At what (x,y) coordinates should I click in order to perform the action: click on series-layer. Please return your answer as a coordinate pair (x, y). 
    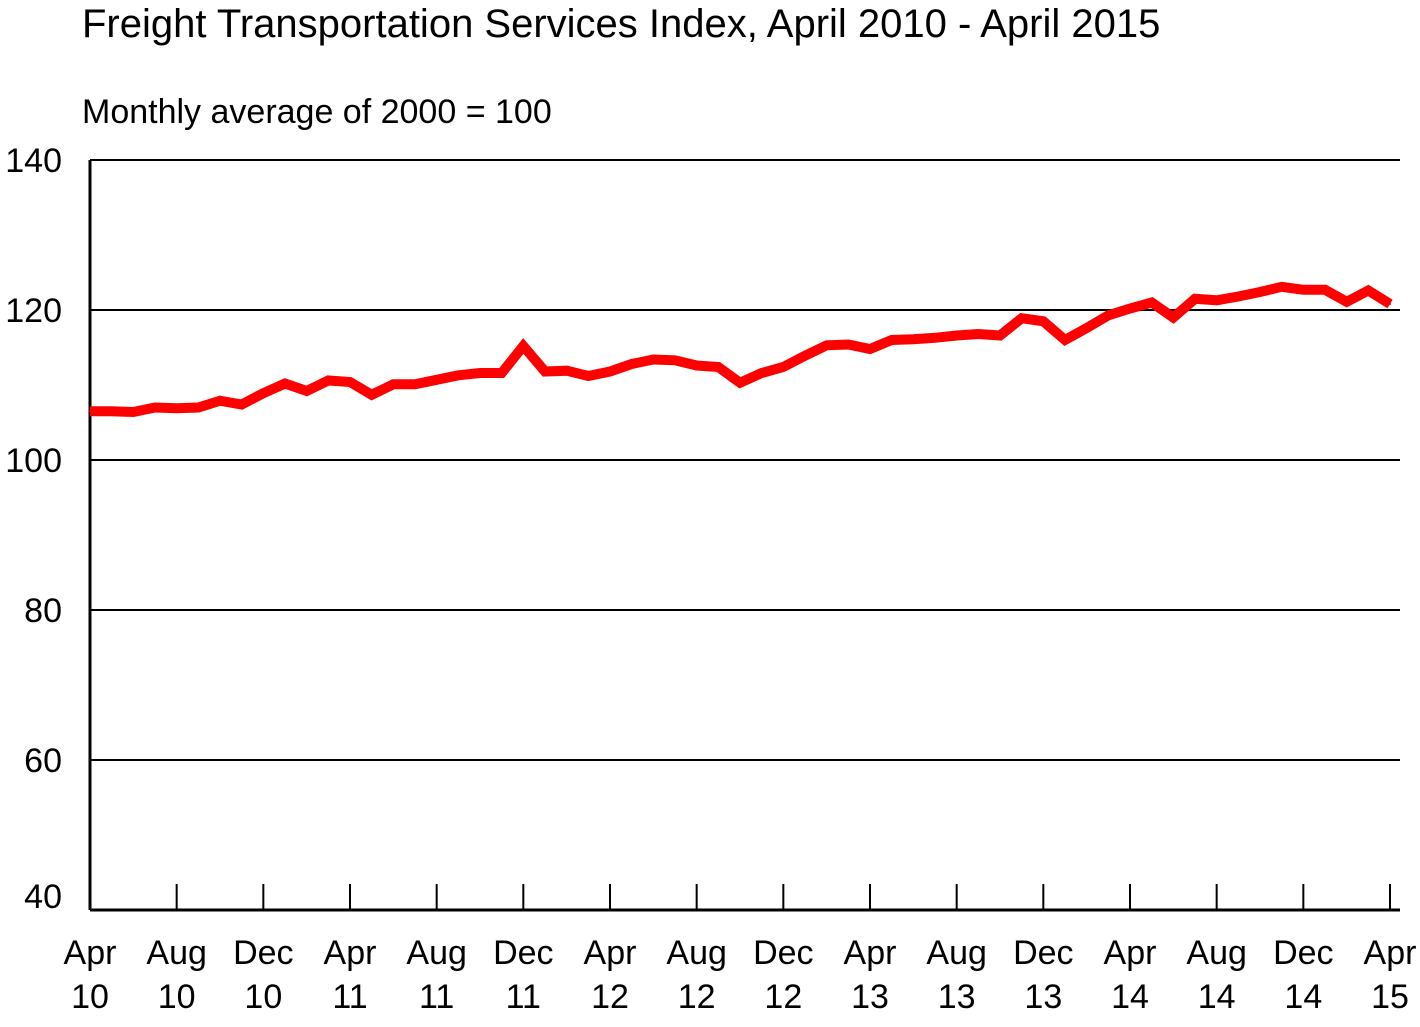
    Looking at the image, I should click on (740, 349).